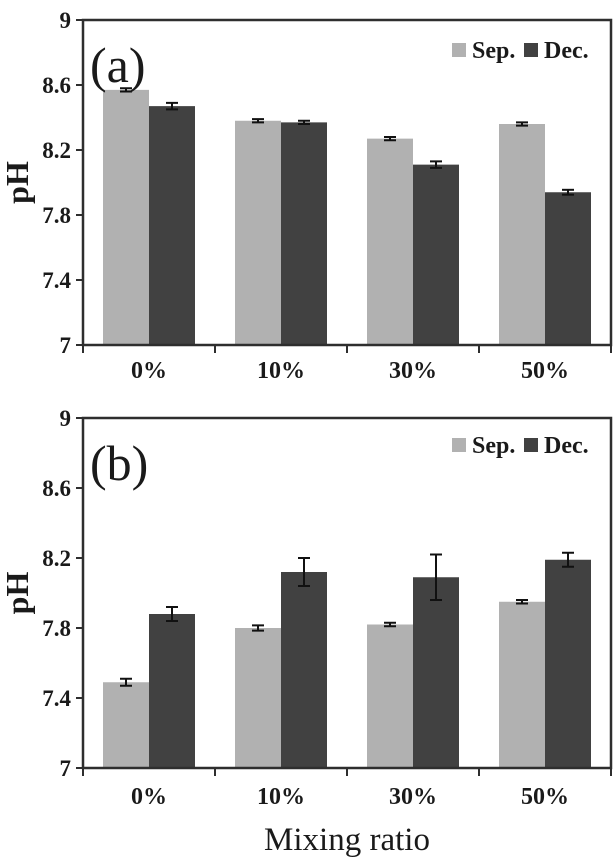 The image size is (615, 863). Describe the element at coordinates (119, 463) in the screenshot. I see `panel-label: (b)` at that location.